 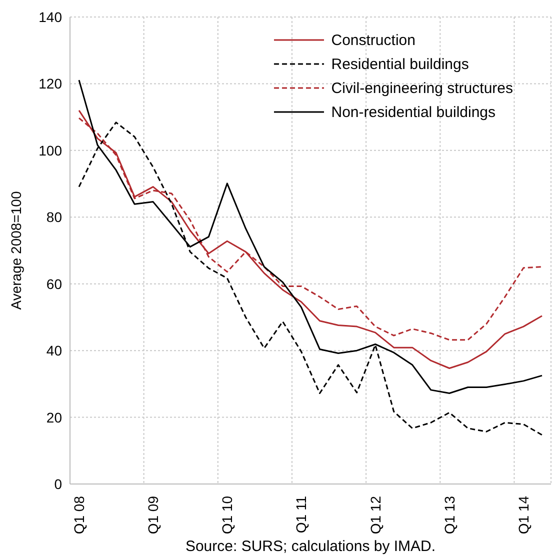 I want to click on x-tick-label: Q1 09, so click(x=153, y=515).